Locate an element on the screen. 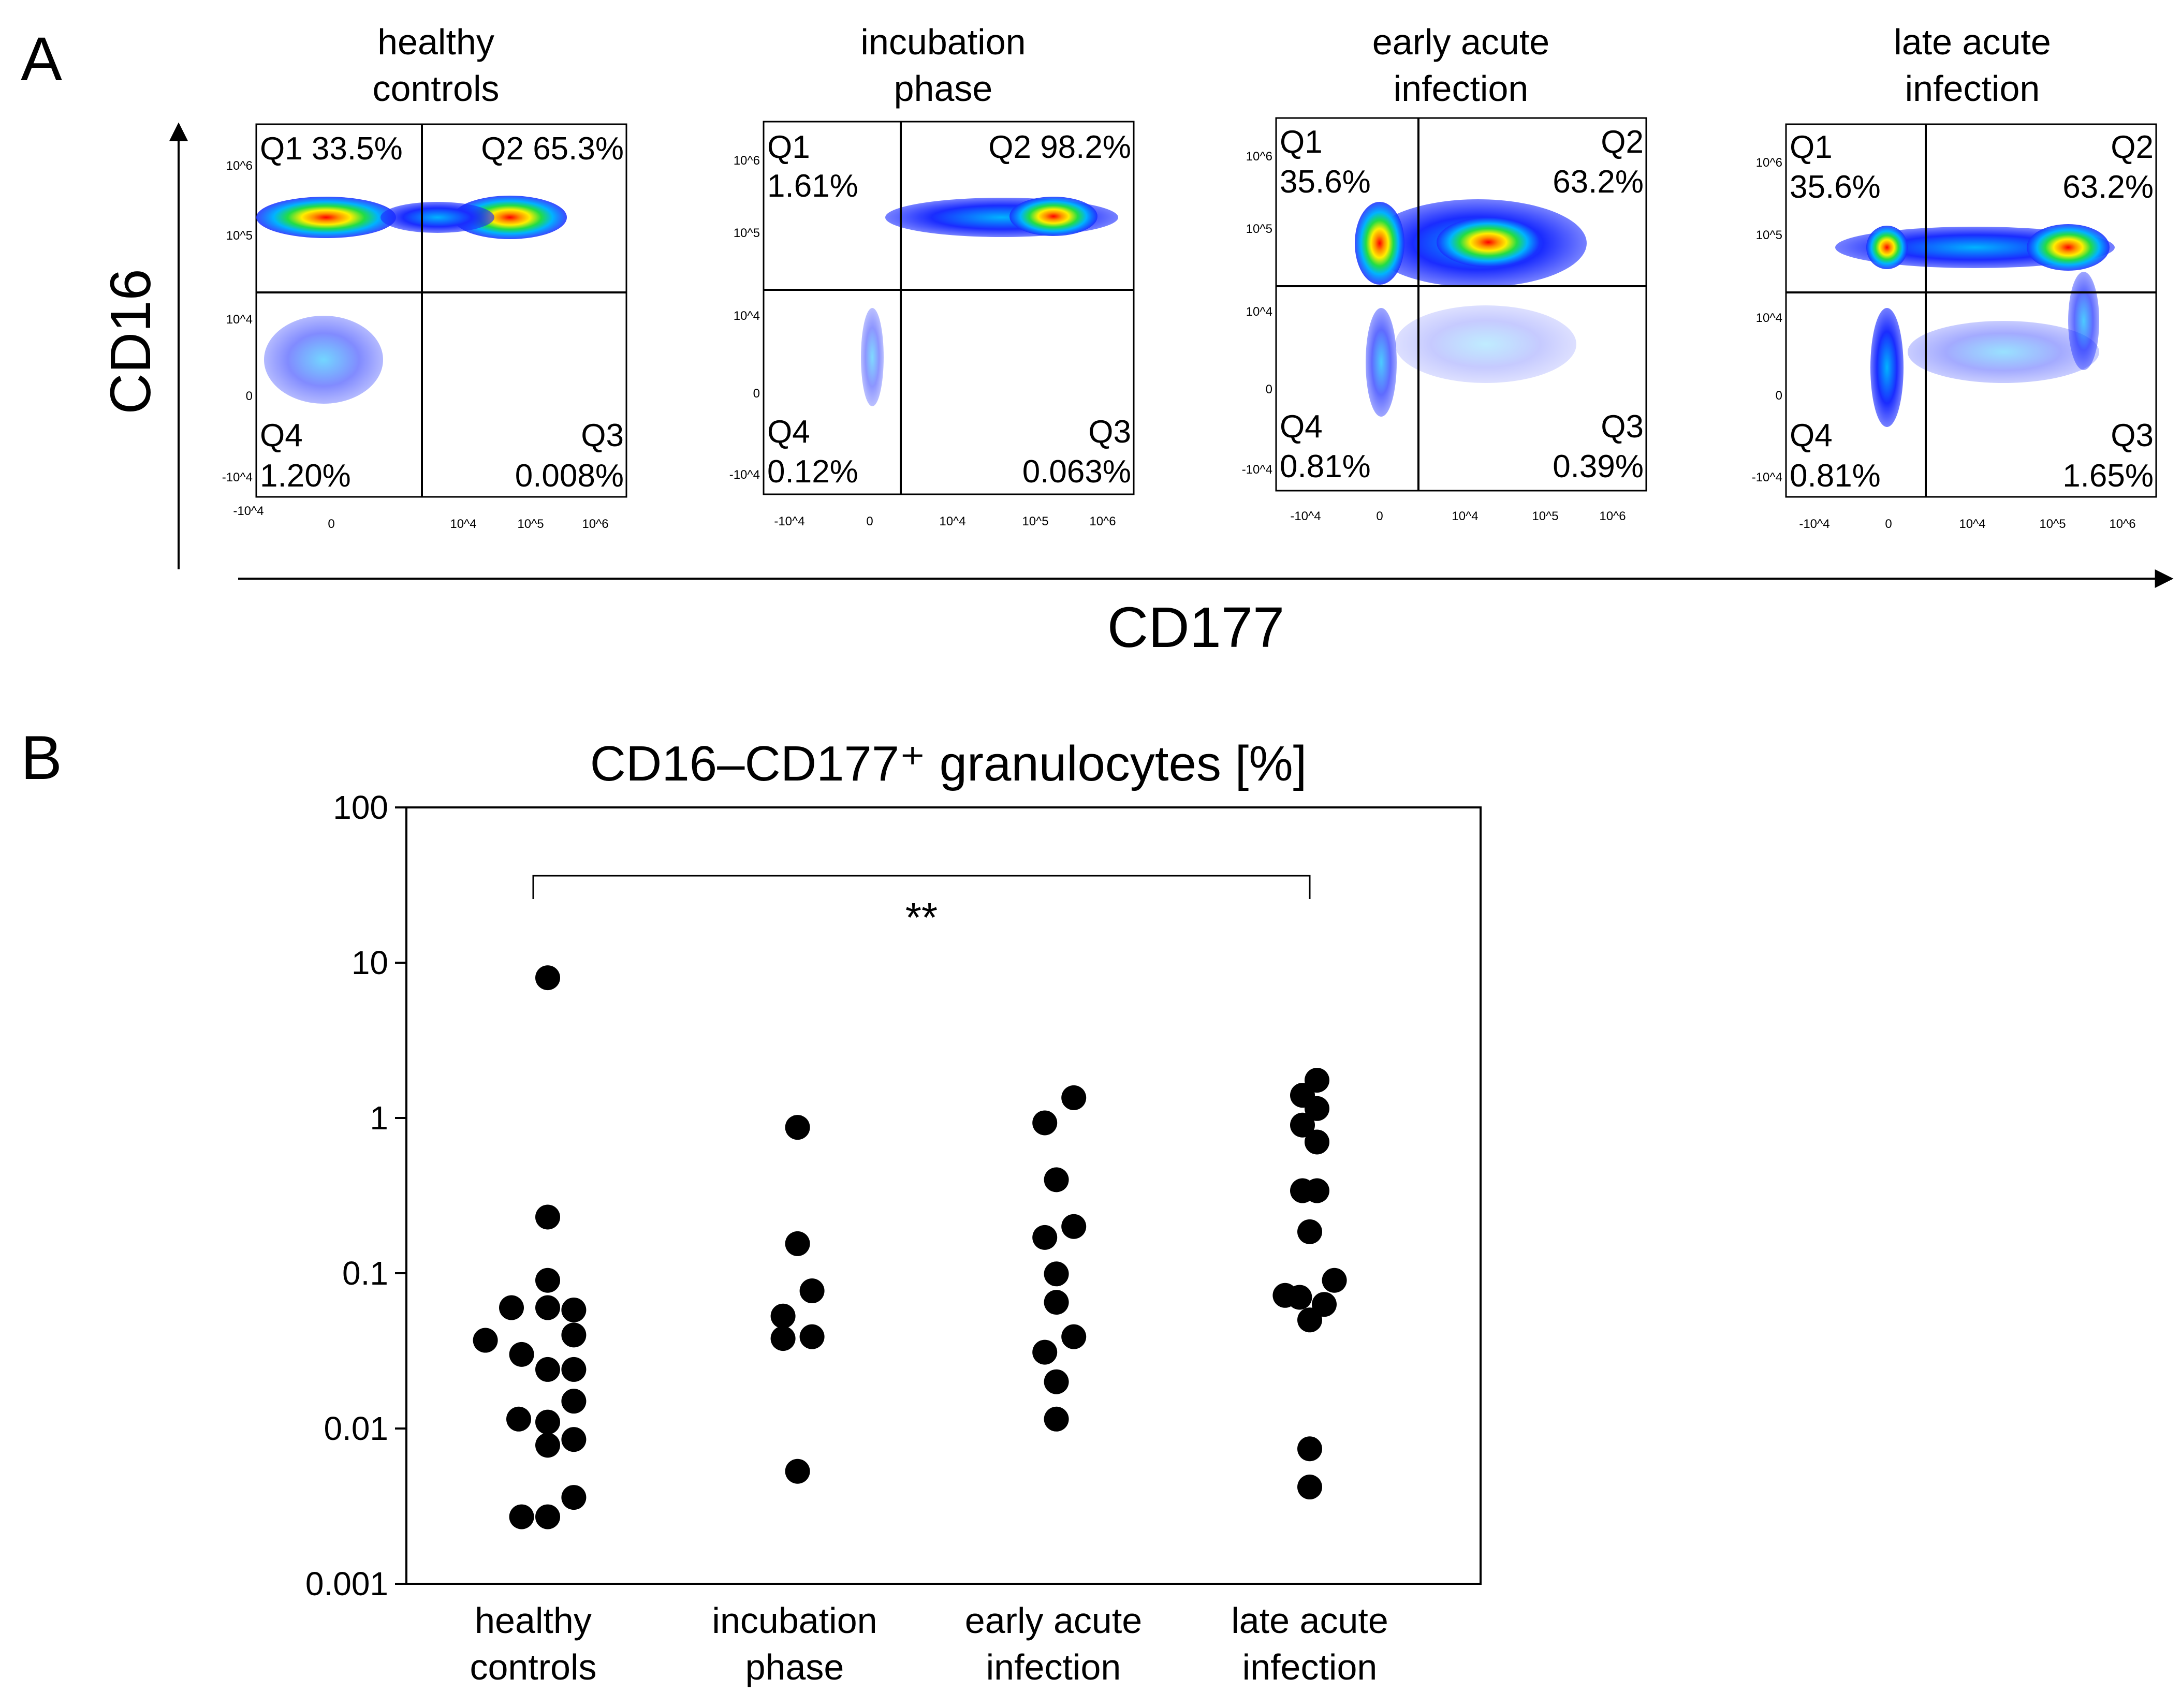 The height and width of the screenshot is (1708, 2181). plot-title-line1: late acute is located at coordinates (1972, 42).